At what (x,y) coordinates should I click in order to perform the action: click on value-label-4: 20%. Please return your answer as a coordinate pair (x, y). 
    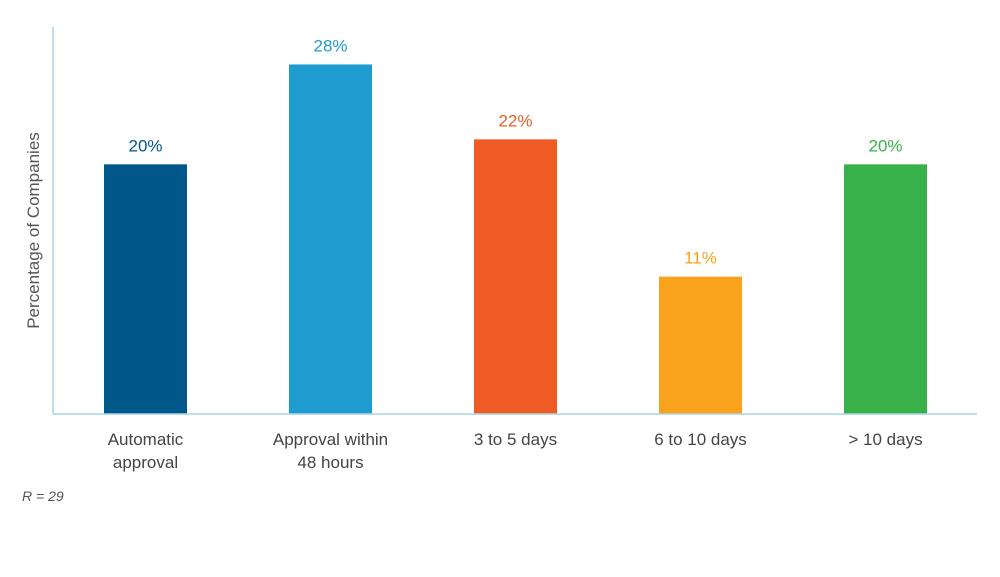
    Looking at the image, I should click on (885, 145).